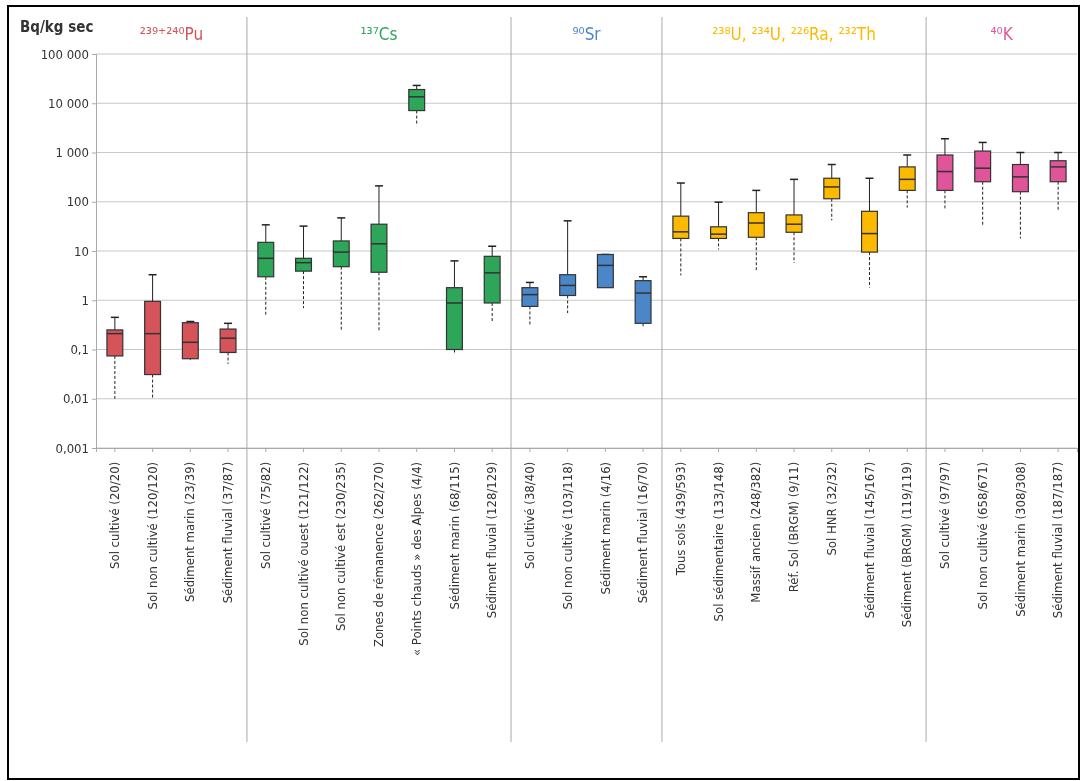  I want to click on x-tick-label: Sol cultivé (38/40), so click(530, 515).